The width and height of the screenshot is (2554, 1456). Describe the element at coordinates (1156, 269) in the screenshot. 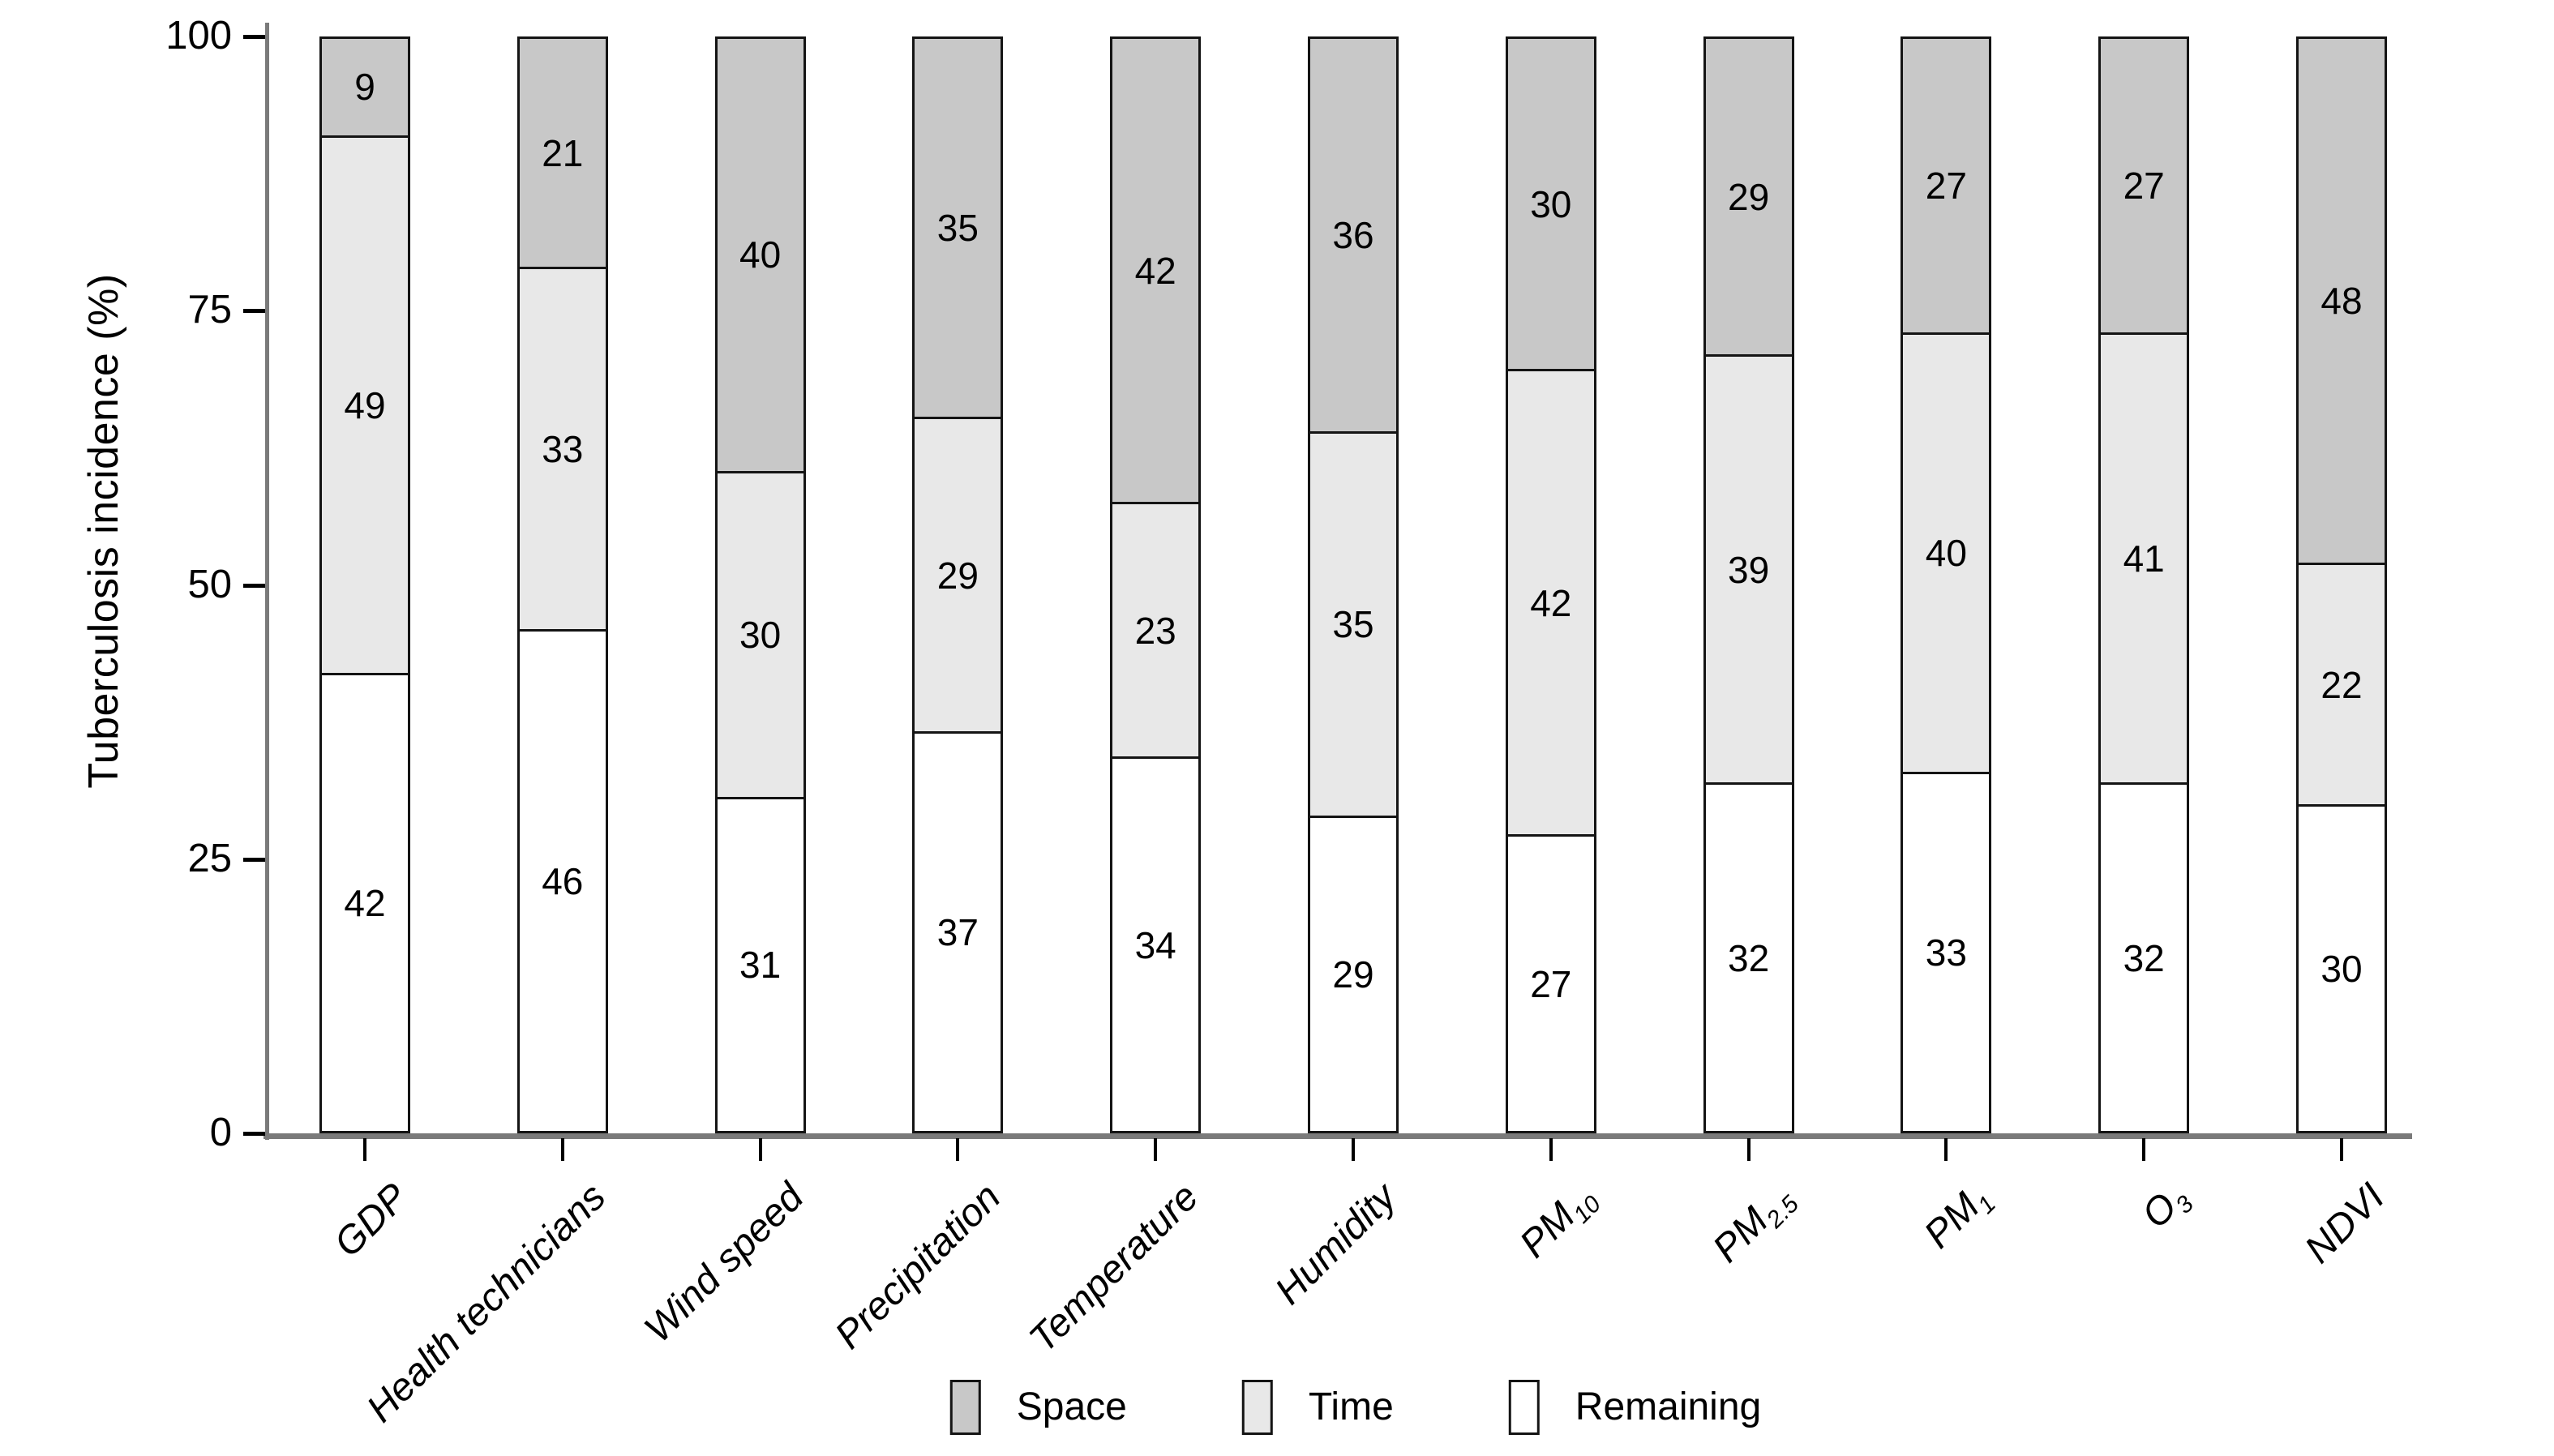

I see `bar-segment-space: 42` at that location.